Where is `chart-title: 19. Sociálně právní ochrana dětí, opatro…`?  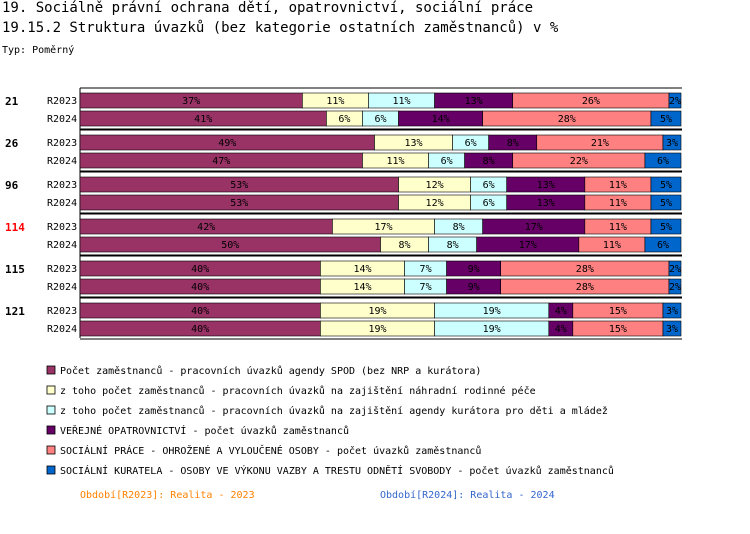
chart-title: 19. Sociálně právní ochrana dětí, opatro… is located at coordinates (268, 8).